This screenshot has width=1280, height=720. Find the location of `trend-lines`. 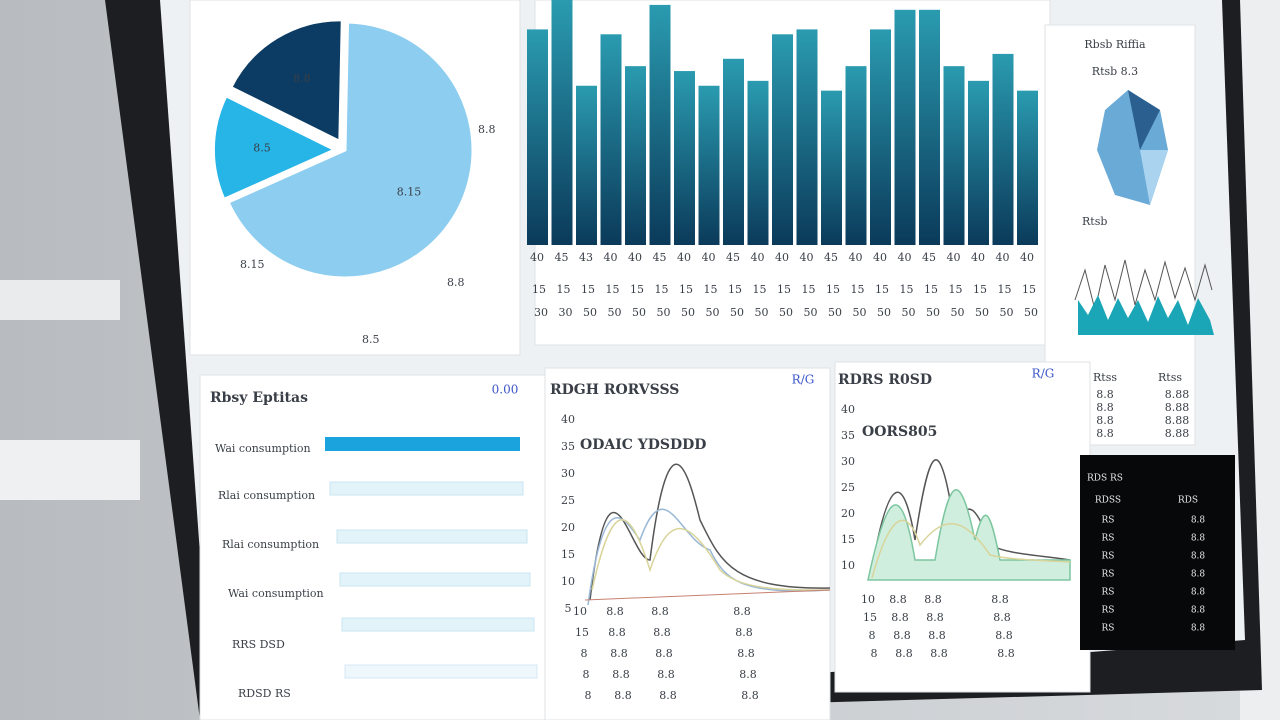

trend-lines is located at coordinates (827, 532).